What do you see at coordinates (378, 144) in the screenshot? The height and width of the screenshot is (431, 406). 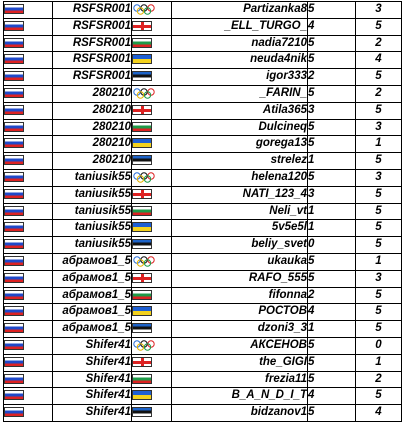 I see `player2-score: 1` at bounding box center [378, 144].